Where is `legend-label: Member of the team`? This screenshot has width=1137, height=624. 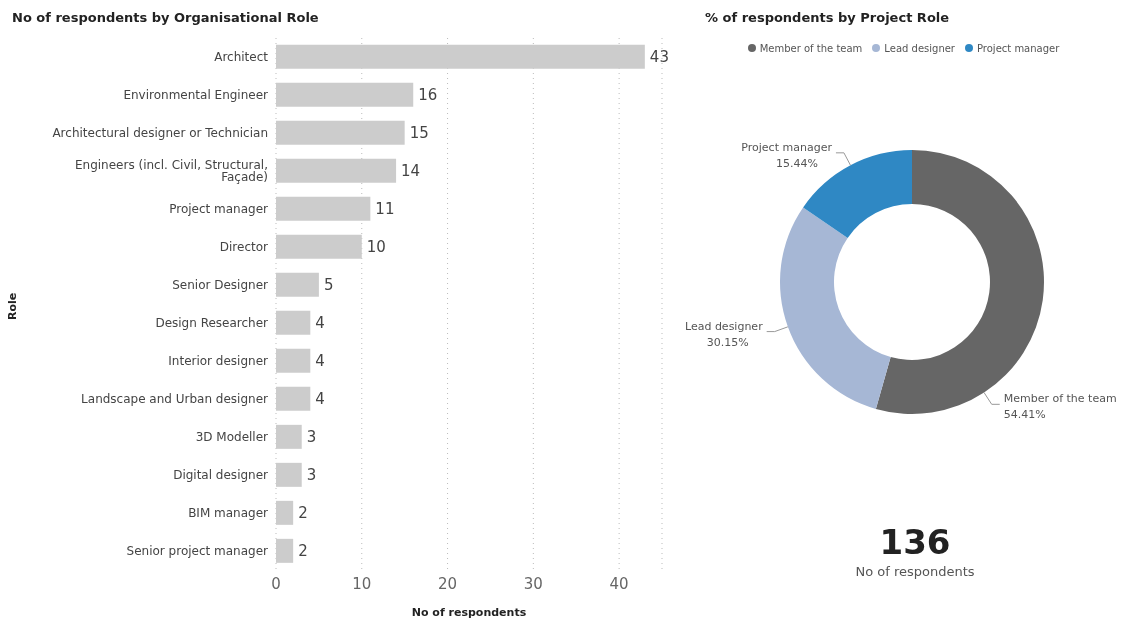
legend-label: Member of the team is located at coordinates (811, 48).